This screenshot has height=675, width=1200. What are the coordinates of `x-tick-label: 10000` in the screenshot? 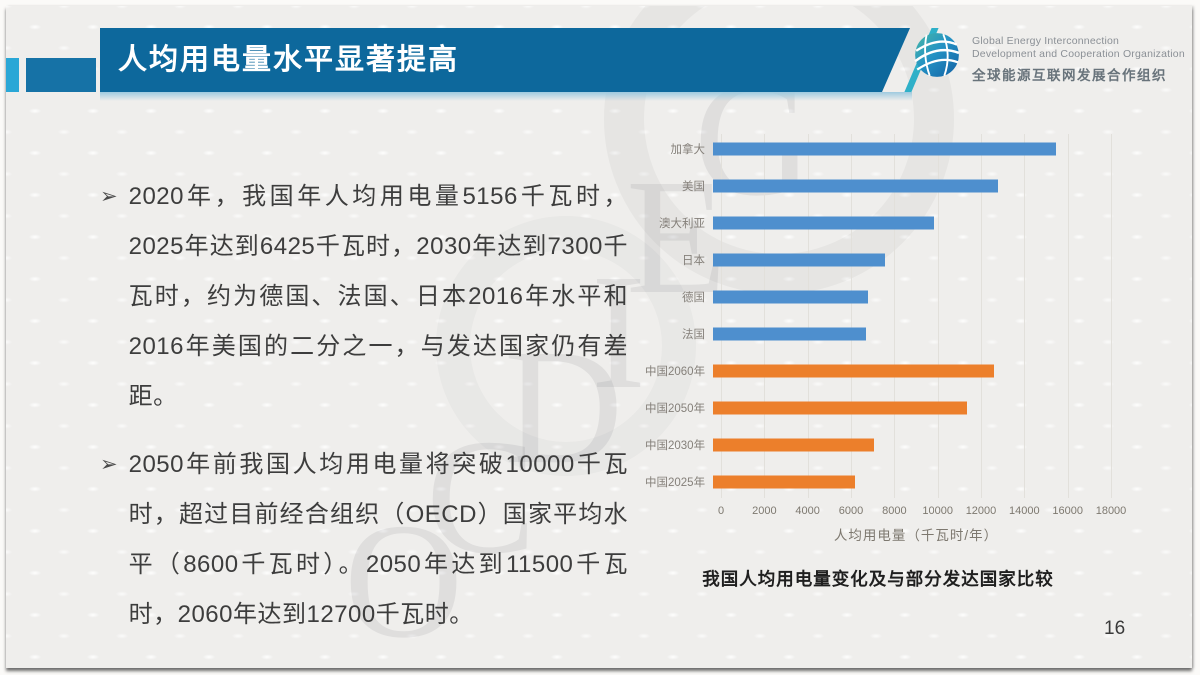 It's located at (937, 511).